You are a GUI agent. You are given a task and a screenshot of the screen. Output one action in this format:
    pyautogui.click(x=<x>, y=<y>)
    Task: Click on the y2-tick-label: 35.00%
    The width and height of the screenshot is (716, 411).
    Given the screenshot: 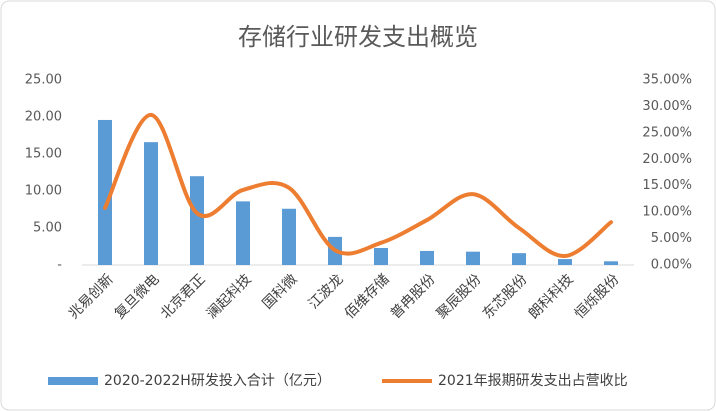 What is the action you would take?
    pyautogui.click(x=667, y=80)
    